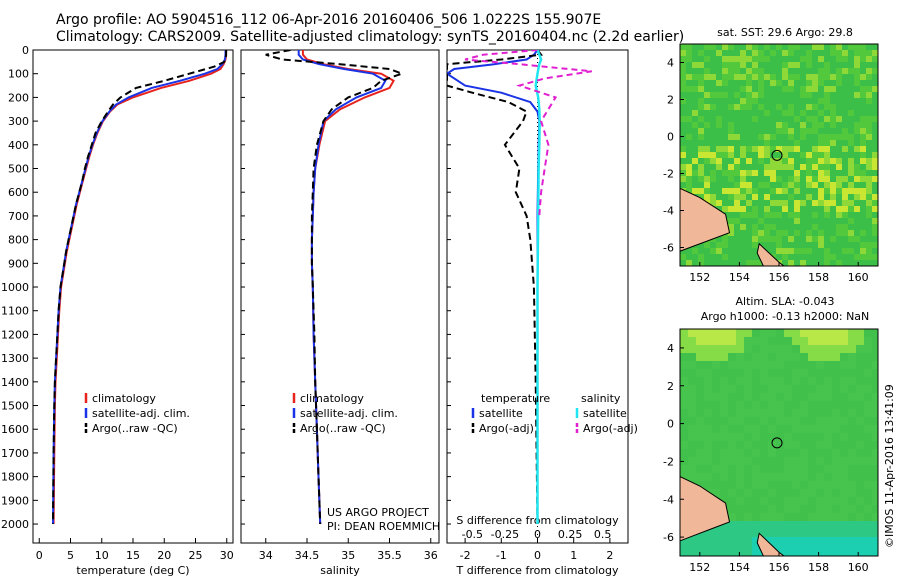  What do you see at coordinates (609, 555) in the screenshot?
I see `x-tick-label: 2` at bounding box center [609, 555].